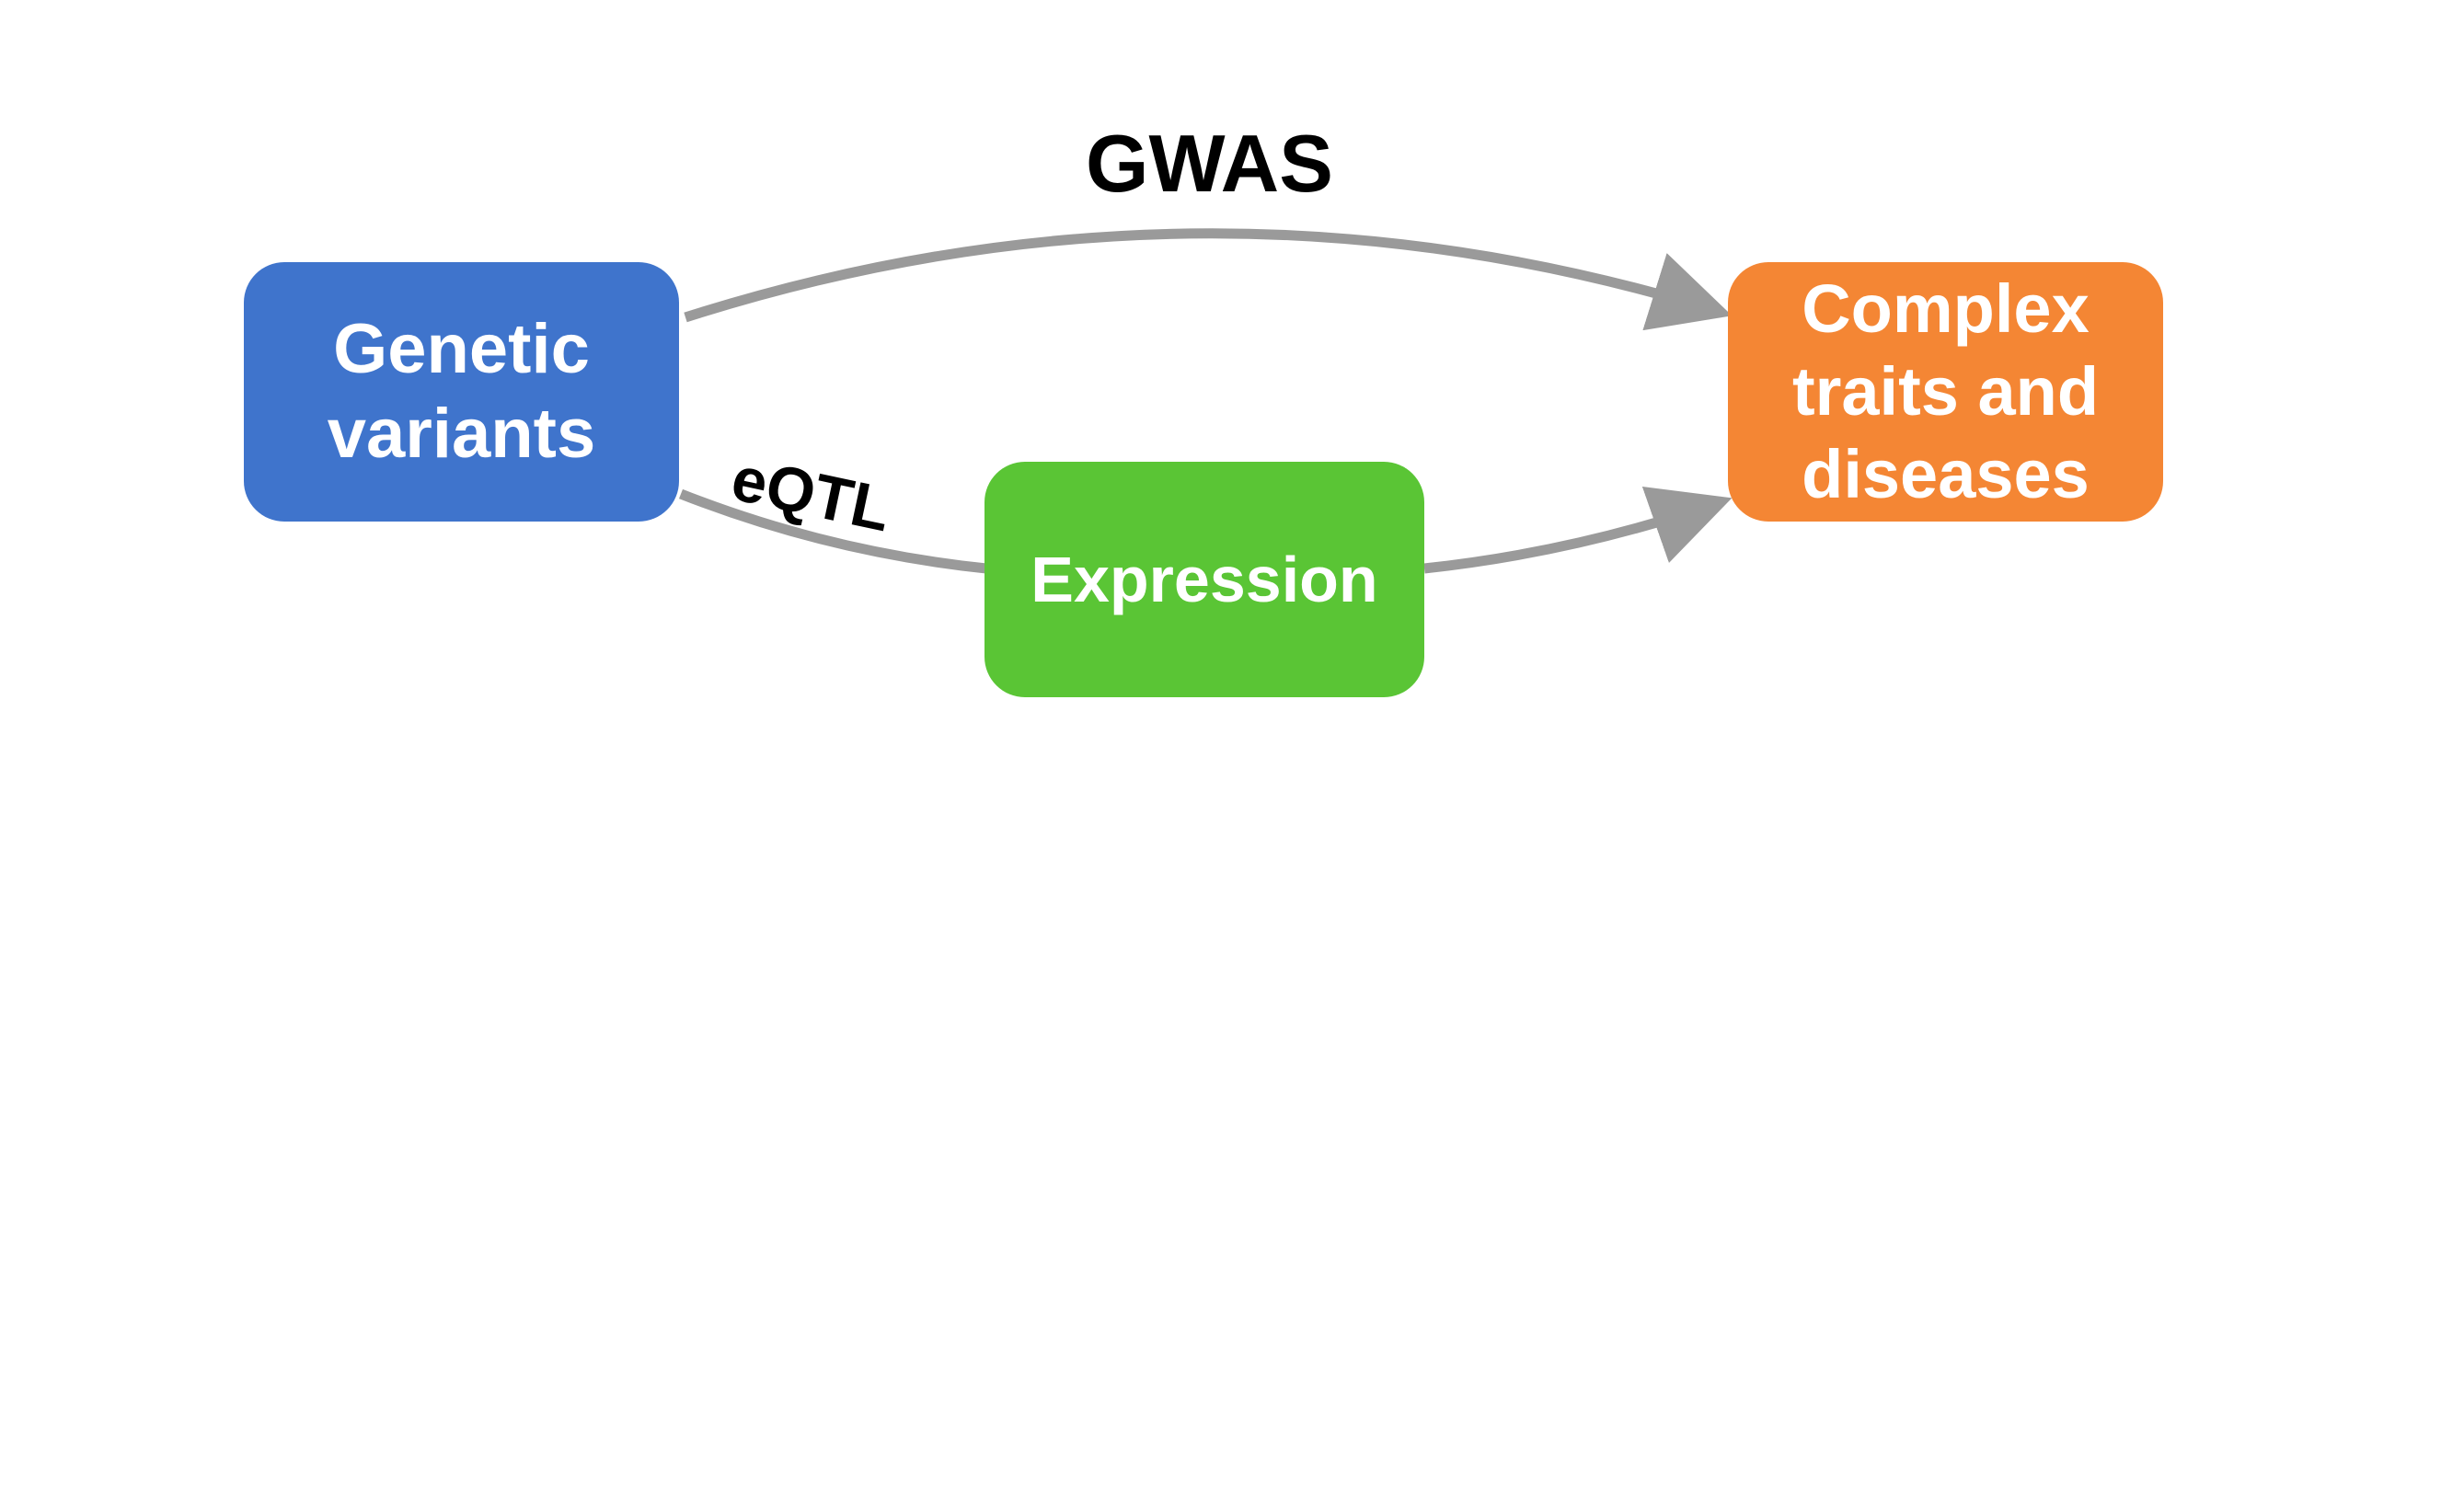 Image resolution: width=2464 pixels, height=1503 pixels. I want to click on complex-traits-label-line-1: Complex, so click(1946, 309).